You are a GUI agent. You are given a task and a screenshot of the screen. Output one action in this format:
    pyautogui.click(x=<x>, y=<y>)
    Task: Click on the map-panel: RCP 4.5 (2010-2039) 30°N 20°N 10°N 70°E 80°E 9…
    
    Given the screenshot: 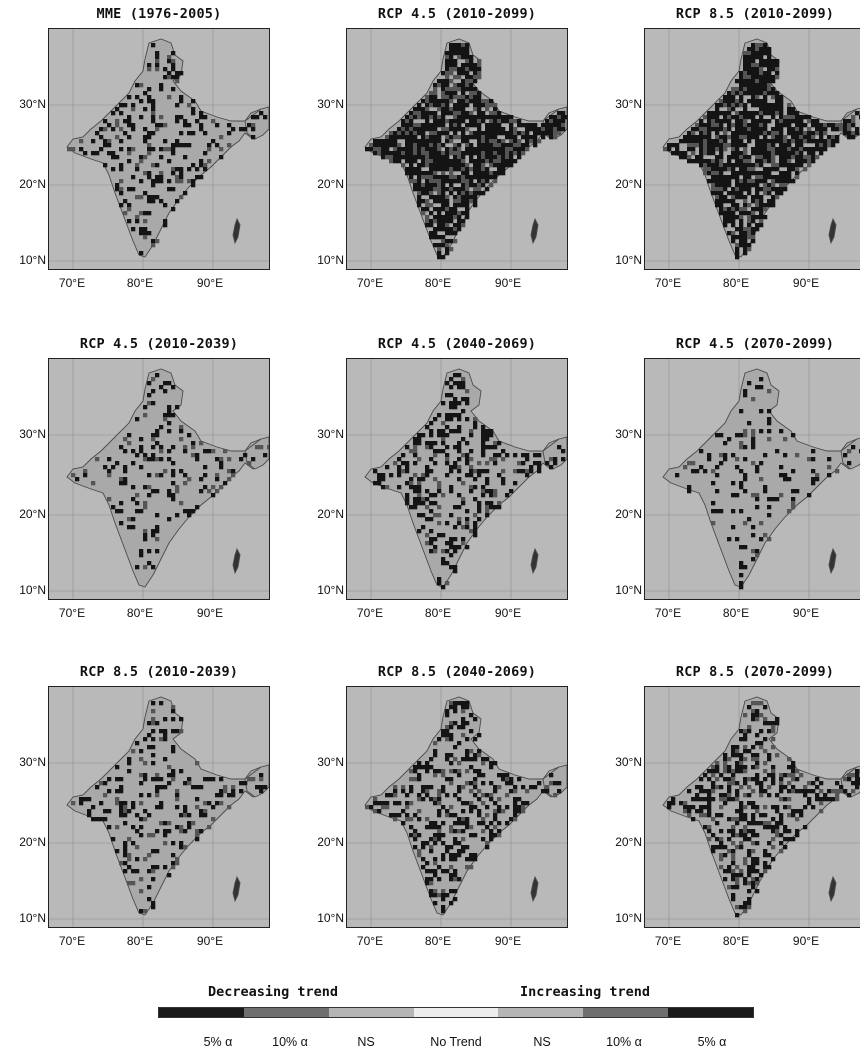 What is the action you would take?
    pyautogui.click(x=150, y=486)
    